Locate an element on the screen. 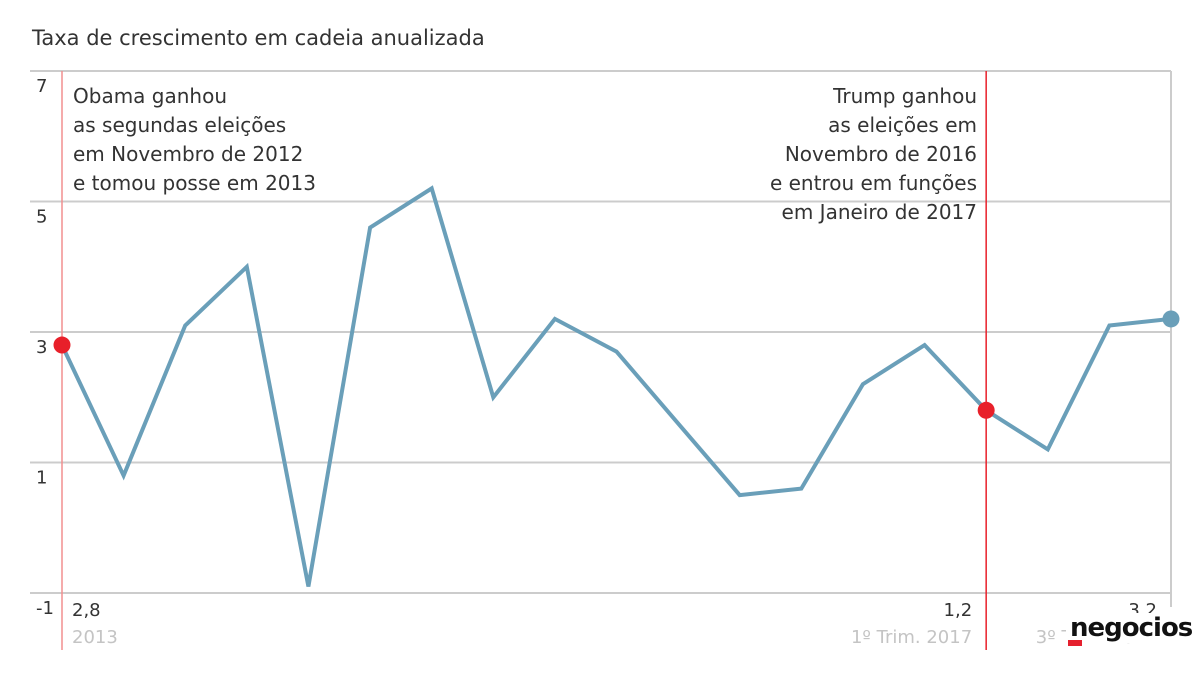  y-tick-label: 3 is located at coordinates (41, 347).